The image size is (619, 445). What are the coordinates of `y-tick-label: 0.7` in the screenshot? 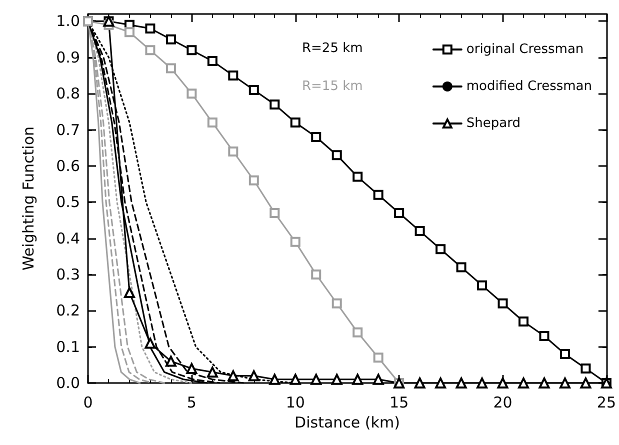 It's located at (68, 129).